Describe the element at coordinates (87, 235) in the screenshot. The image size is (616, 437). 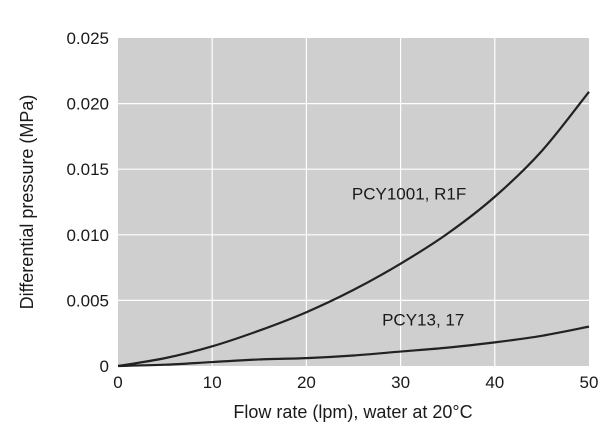
I see `y-tick-label: 0.010` at that location.